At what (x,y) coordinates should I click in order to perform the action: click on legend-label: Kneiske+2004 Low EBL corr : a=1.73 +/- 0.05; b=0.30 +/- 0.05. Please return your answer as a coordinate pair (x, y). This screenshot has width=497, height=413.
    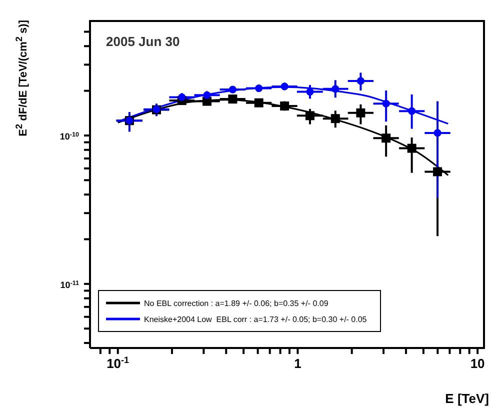
    Looking at the image, I should click on (255, 319).